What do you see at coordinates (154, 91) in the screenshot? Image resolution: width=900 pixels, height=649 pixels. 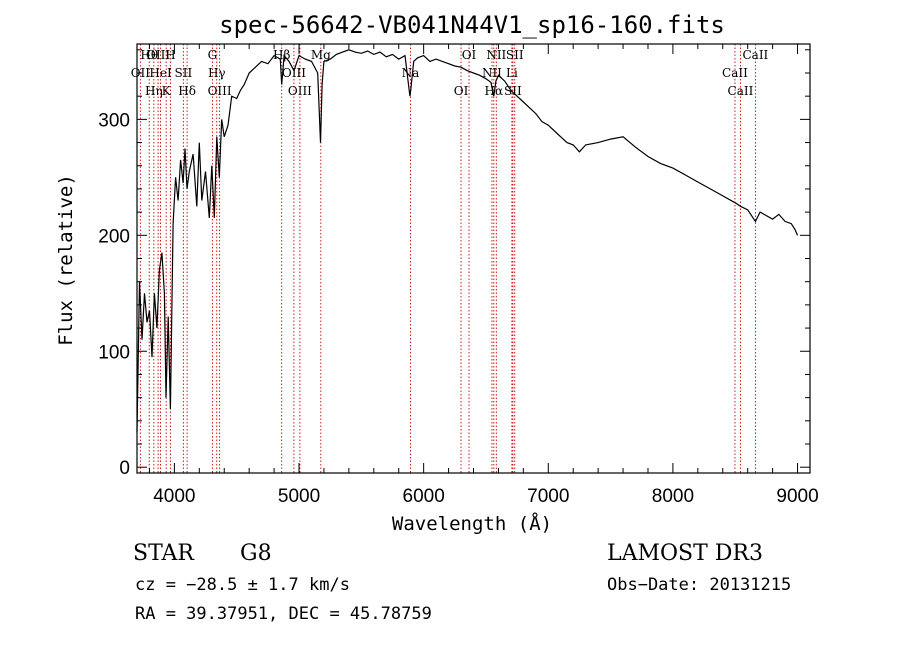 I see `spectral-line-label: Hη` at bounding box center [154, 91].